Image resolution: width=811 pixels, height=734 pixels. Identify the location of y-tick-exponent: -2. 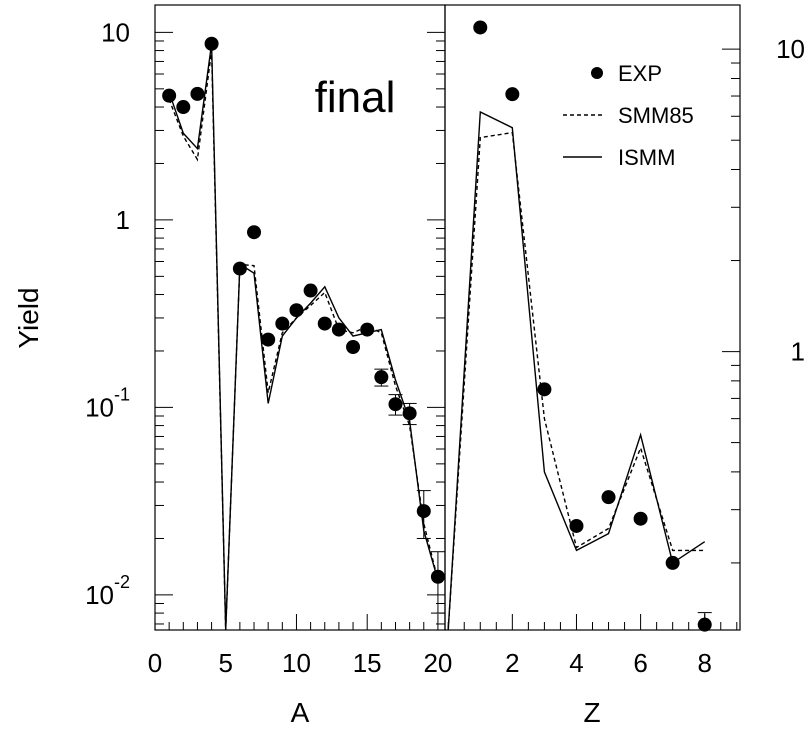
(122, 582).